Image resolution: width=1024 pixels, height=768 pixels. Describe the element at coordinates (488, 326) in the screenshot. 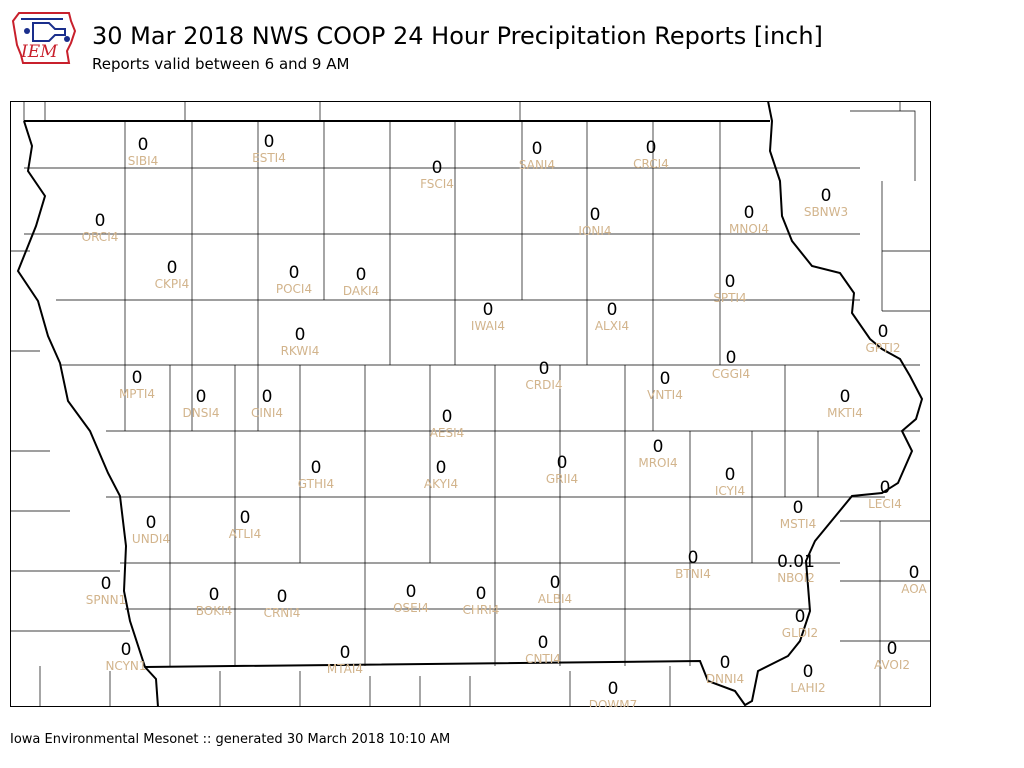

I see `station-id: IWAI4` at that location.